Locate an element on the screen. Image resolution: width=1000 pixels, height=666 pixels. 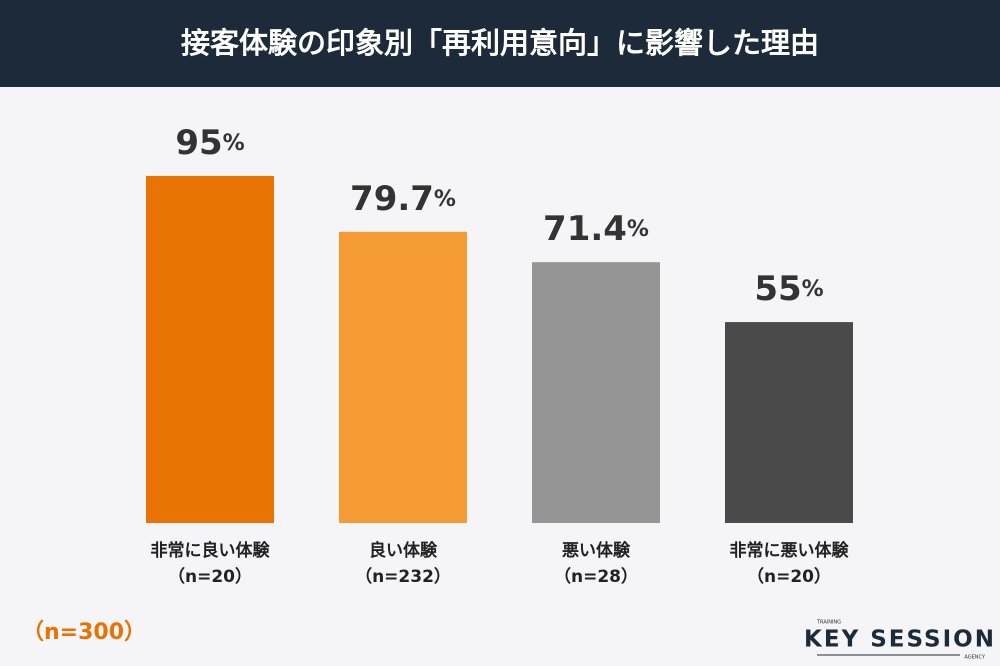
value-label: 95% is located at coordinates (209, 142).